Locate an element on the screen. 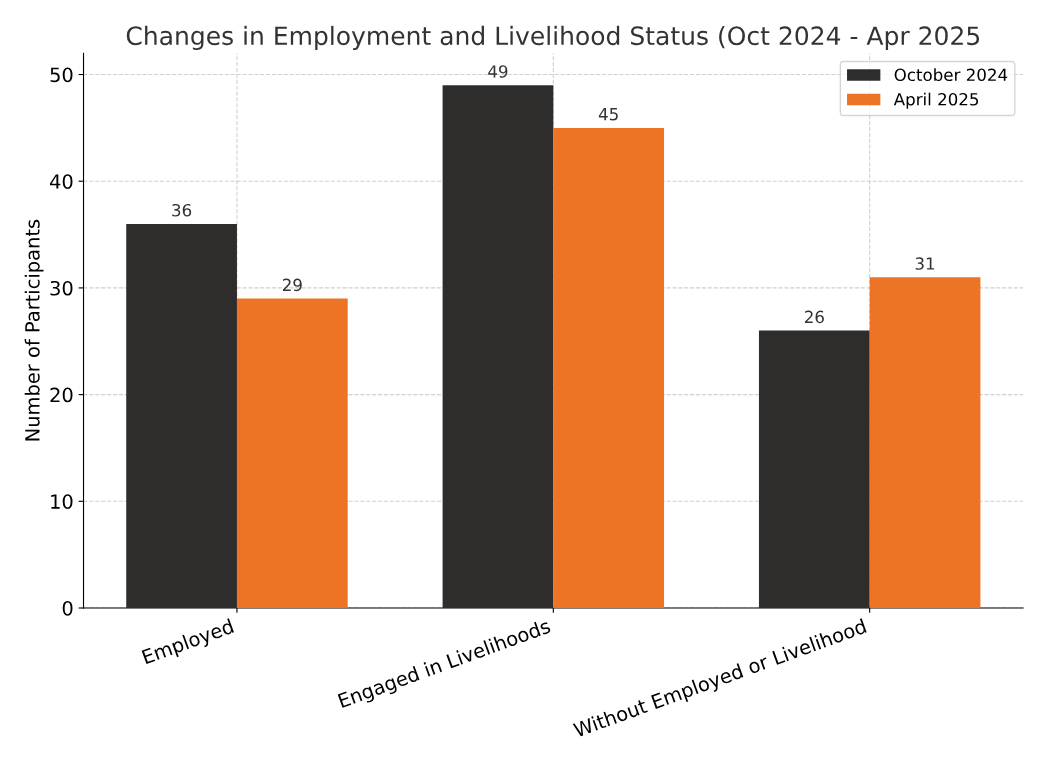 This screenshot has height=760, width=1044. y-tick-label: 0 is located at coordinates (67, 608).